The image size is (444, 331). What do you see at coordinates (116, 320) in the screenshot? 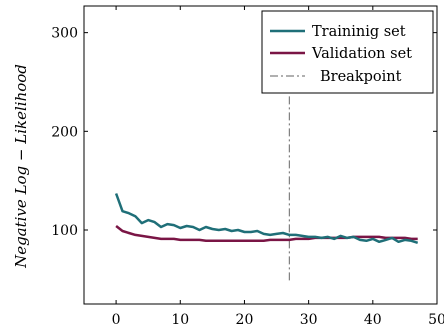
I see `x-tick-label: 0` at bounding box center [116, 320].